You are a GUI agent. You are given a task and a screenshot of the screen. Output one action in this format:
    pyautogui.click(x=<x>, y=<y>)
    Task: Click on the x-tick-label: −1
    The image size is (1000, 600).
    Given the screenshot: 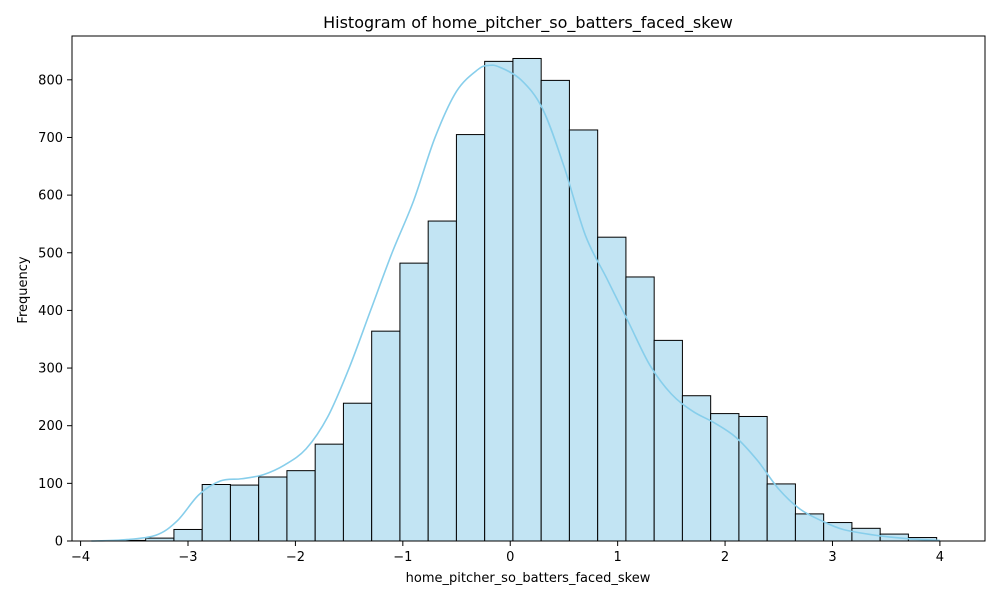 What is the action you would take?
    pyautogui.click(x=402, y=557)
    